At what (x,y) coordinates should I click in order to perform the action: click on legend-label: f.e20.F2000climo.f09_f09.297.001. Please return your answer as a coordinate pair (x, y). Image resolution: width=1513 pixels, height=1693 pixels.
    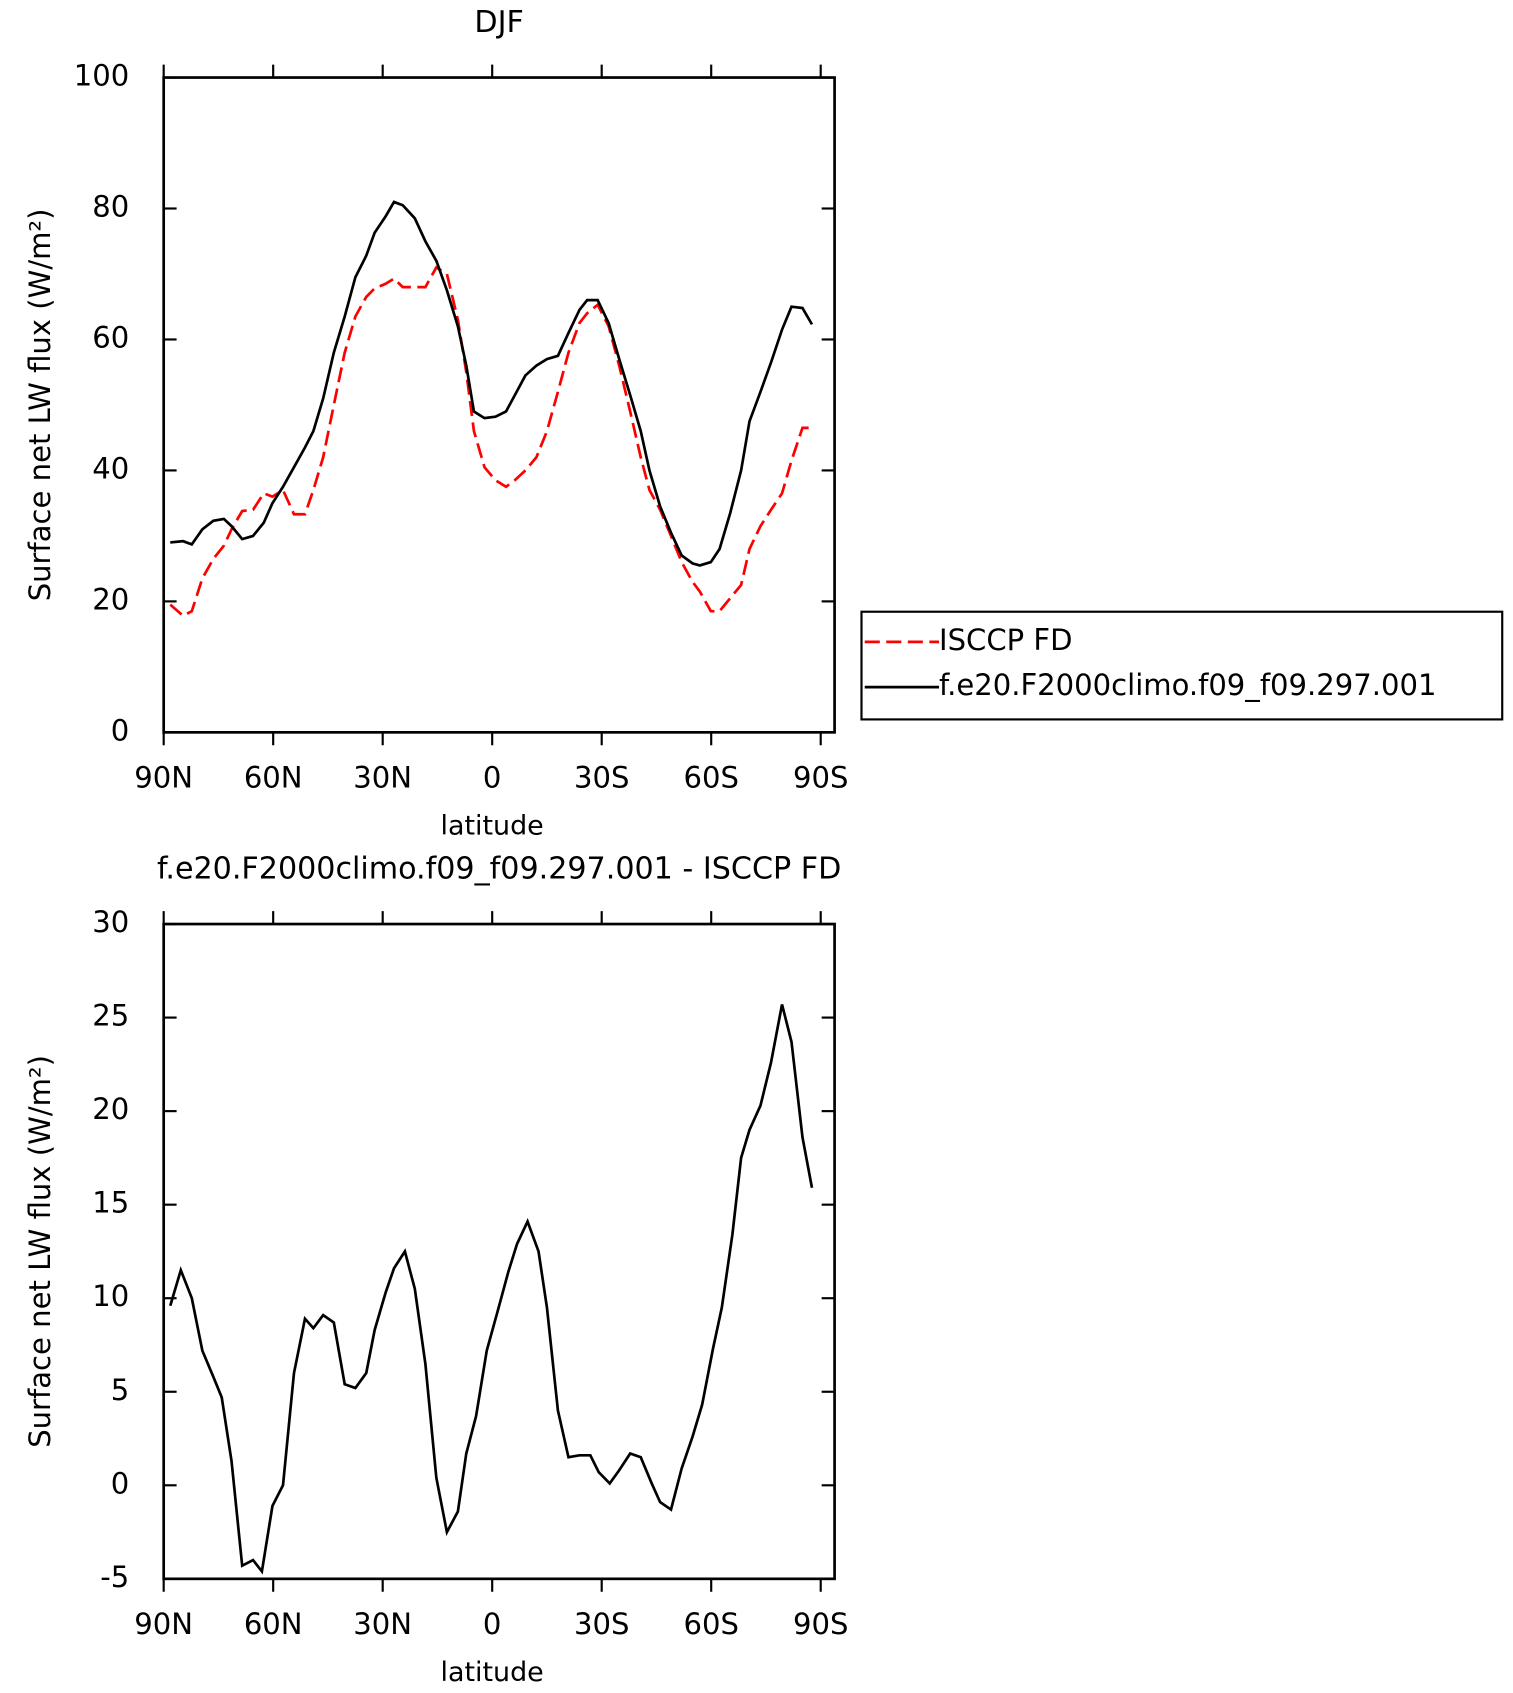
    Looking at the image, I should click on (1187, 685).